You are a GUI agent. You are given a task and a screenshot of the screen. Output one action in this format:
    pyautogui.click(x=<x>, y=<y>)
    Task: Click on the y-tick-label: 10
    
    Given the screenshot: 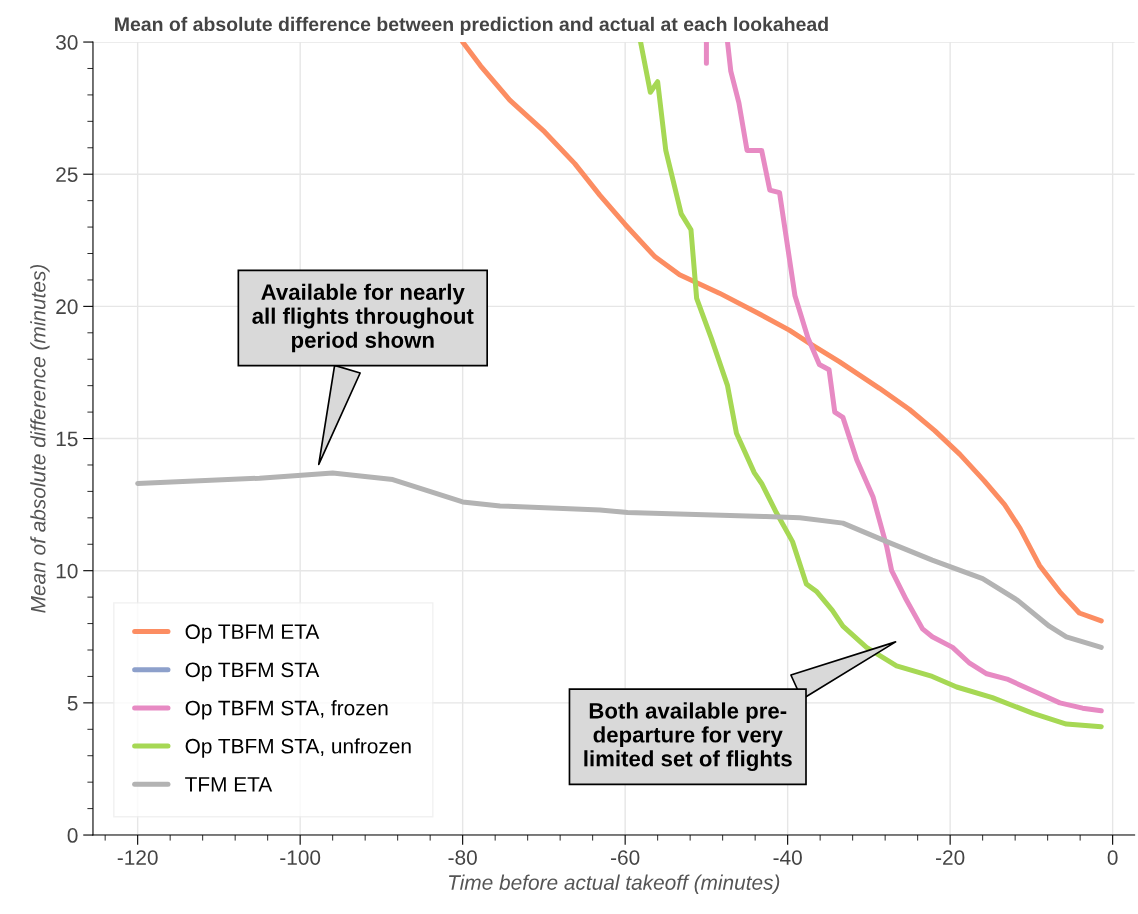 What is the action you would take?
    pyautogui.click(x=67, y=571)
    